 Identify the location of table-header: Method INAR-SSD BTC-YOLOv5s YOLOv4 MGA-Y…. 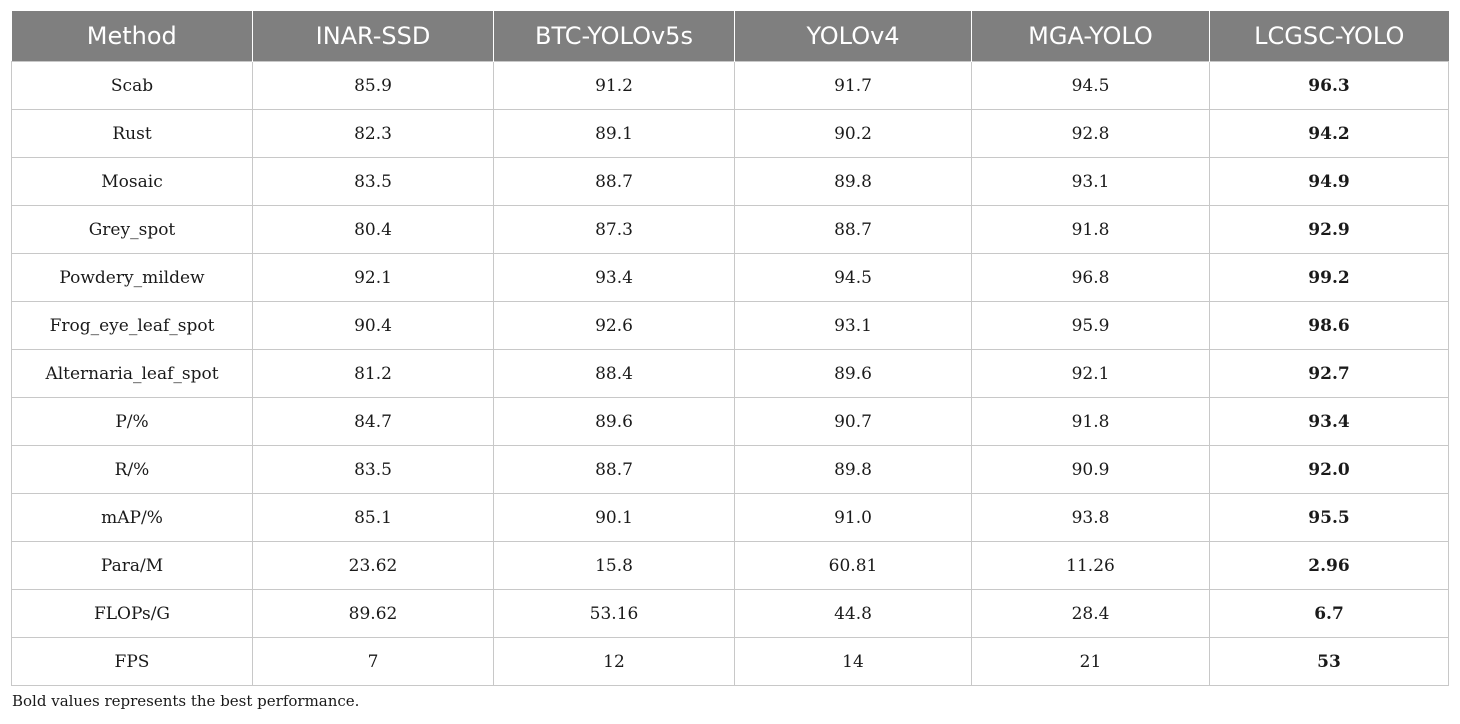
(730, 36).